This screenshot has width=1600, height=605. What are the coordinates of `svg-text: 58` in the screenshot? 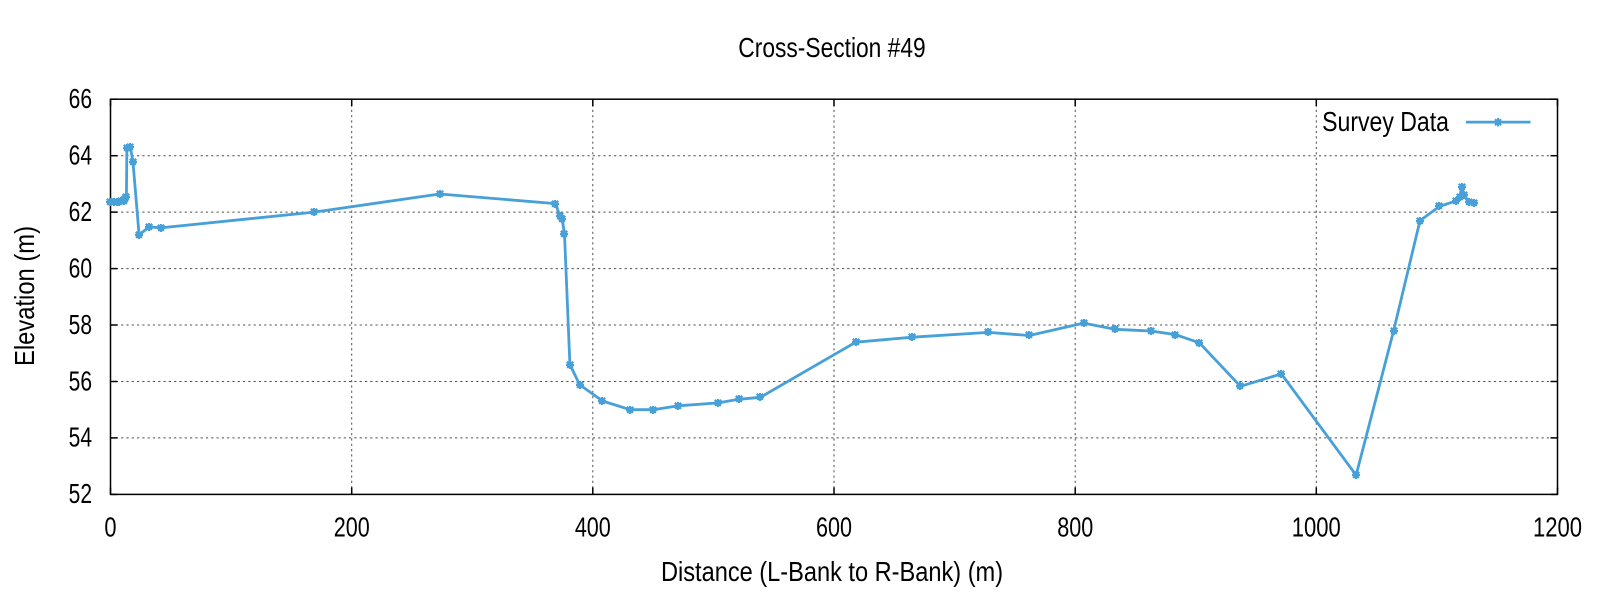 It's located at (80, 325).